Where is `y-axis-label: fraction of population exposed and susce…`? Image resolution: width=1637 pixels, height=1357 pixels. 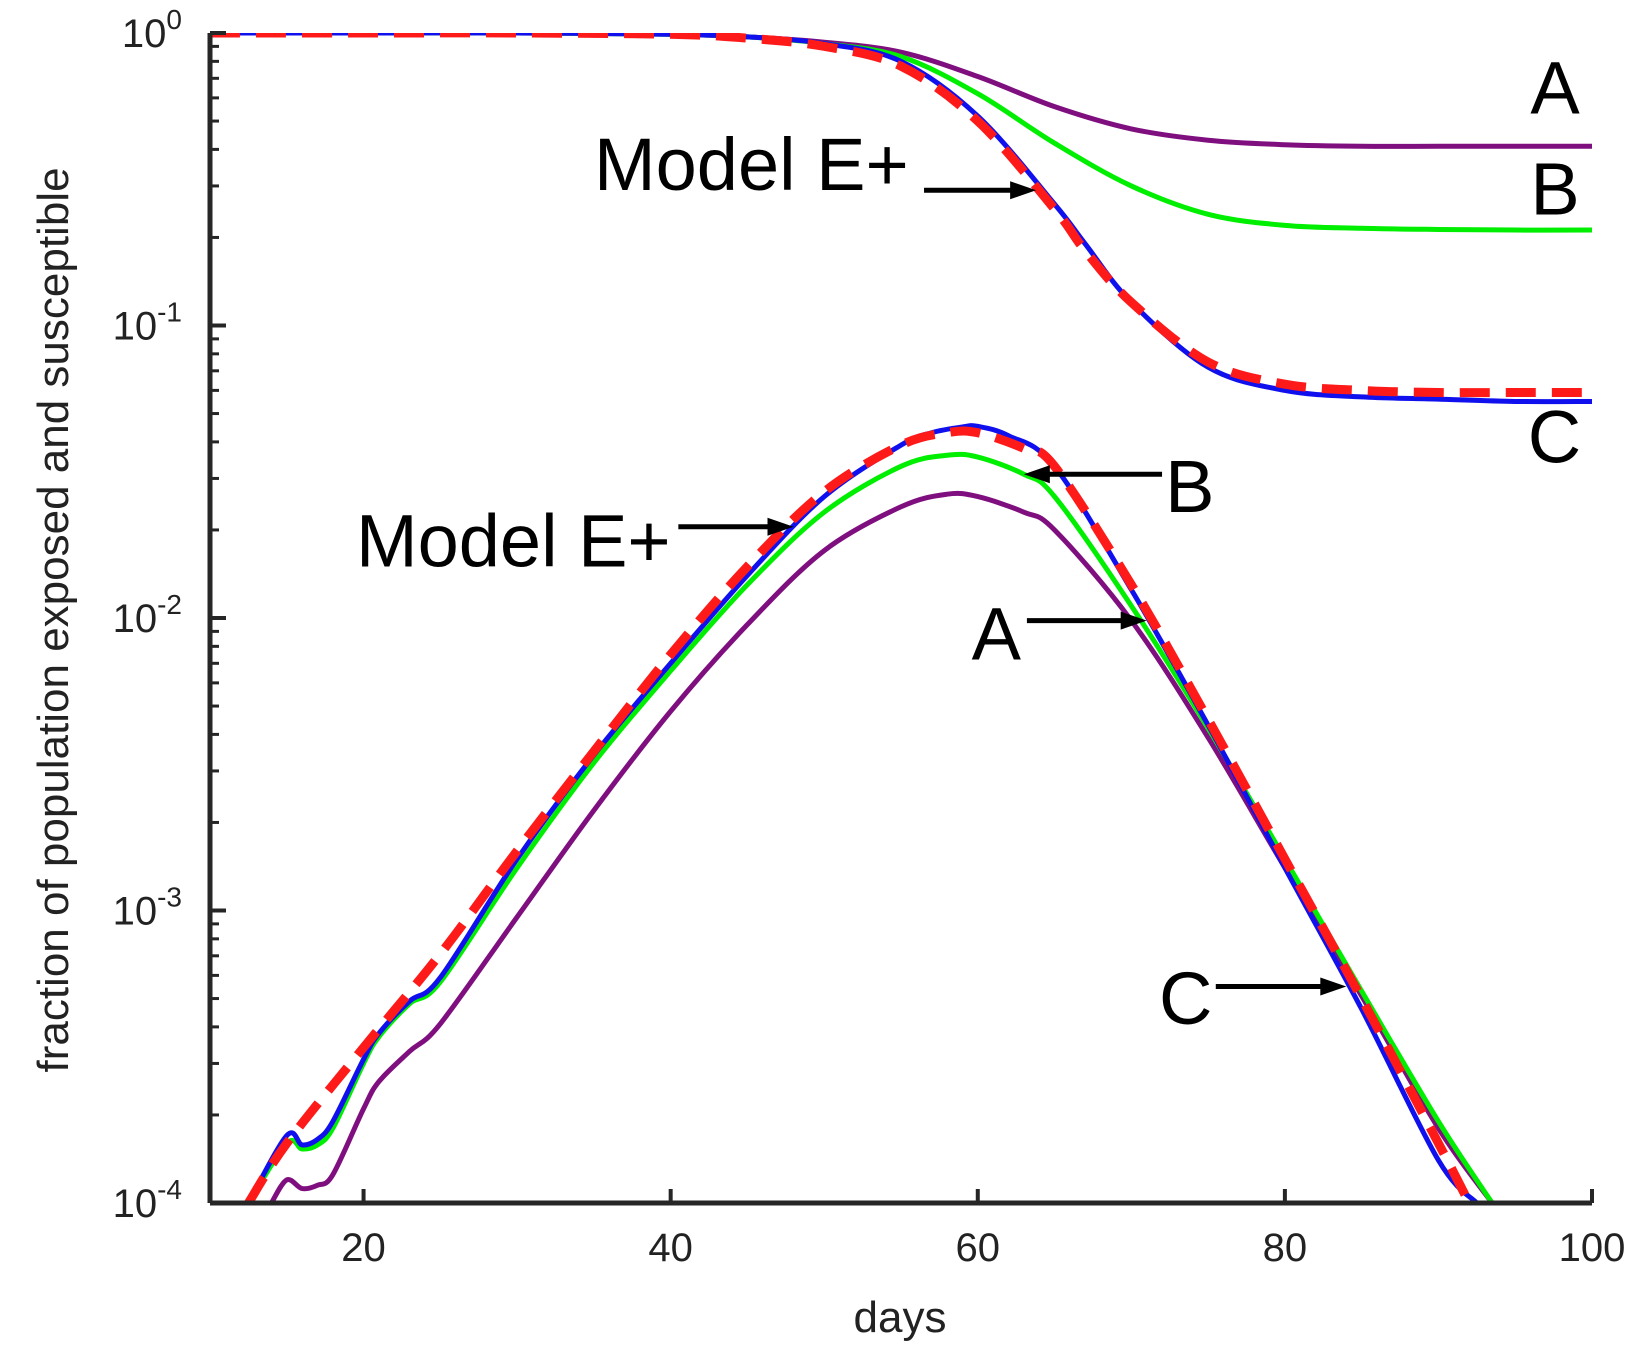 y-axis-label: fraction of population exposed and susce… is located at coordinates (53, 619).